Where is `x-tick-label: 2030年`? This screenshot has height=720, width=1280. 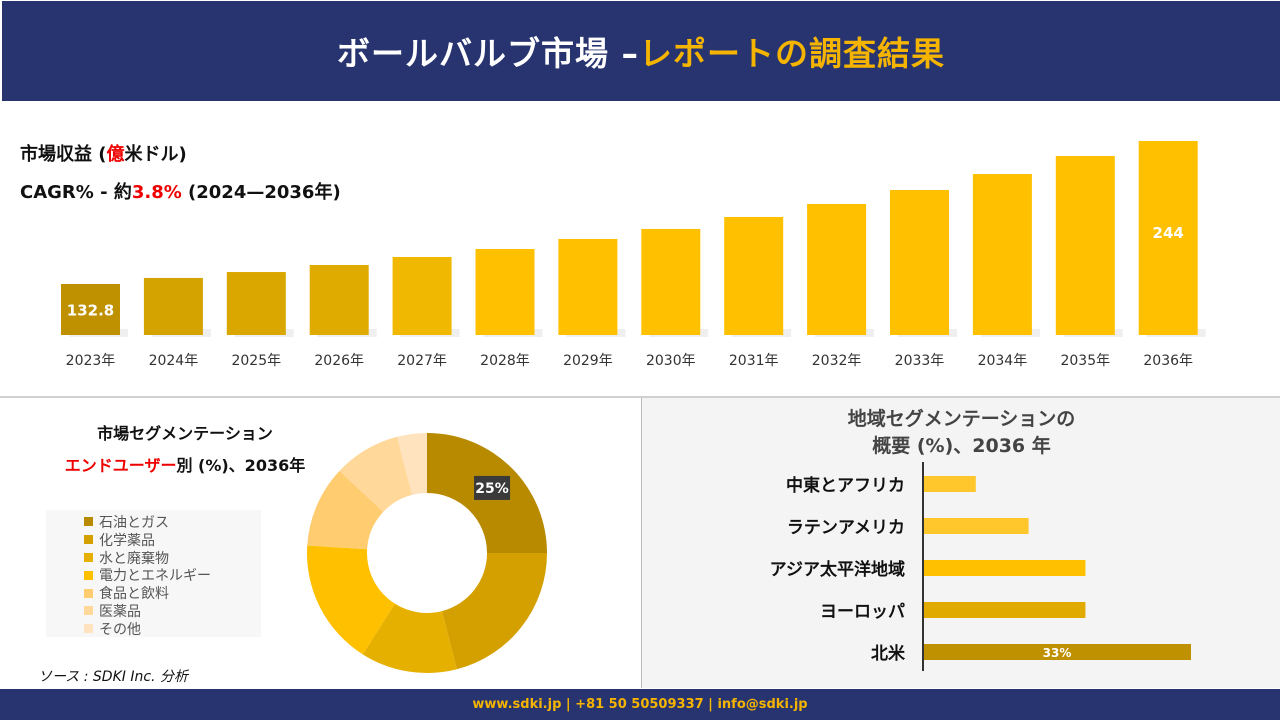 x-tick-label: 2030年 is located at coordinates (671, 361).